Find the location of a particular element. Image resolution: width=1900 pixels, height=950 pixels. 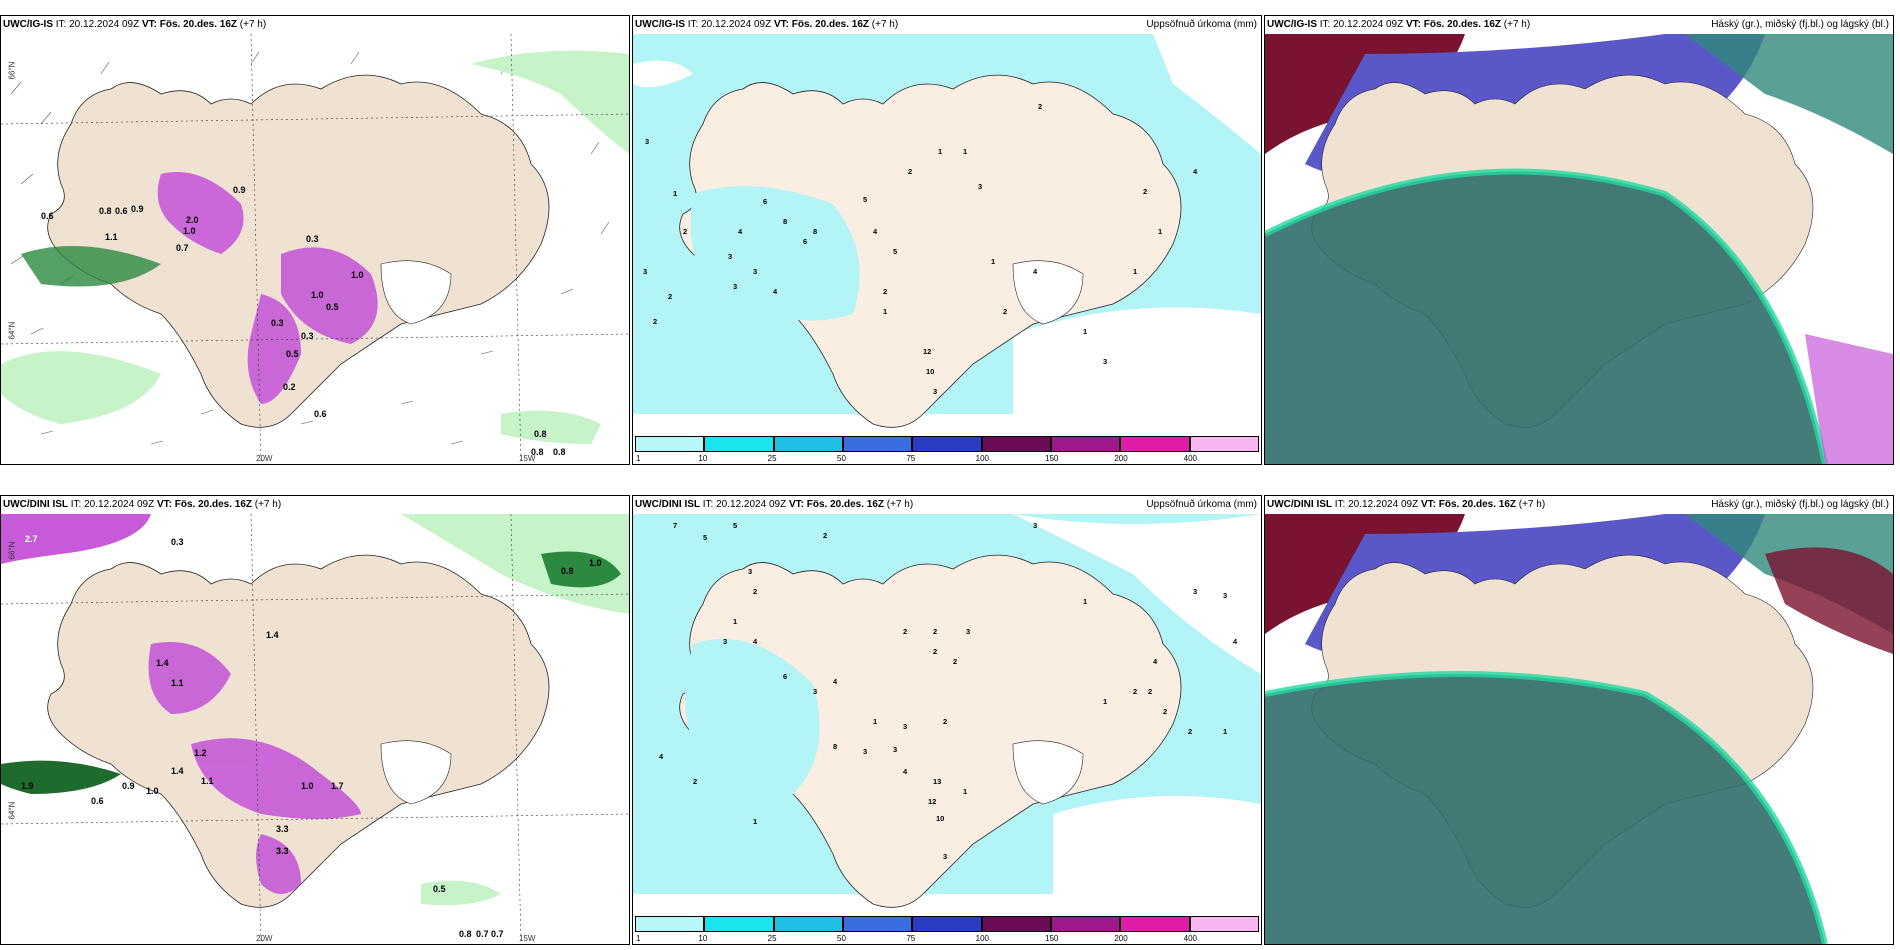

colorbar-tick: 10 is located at coordinates (703, 938).